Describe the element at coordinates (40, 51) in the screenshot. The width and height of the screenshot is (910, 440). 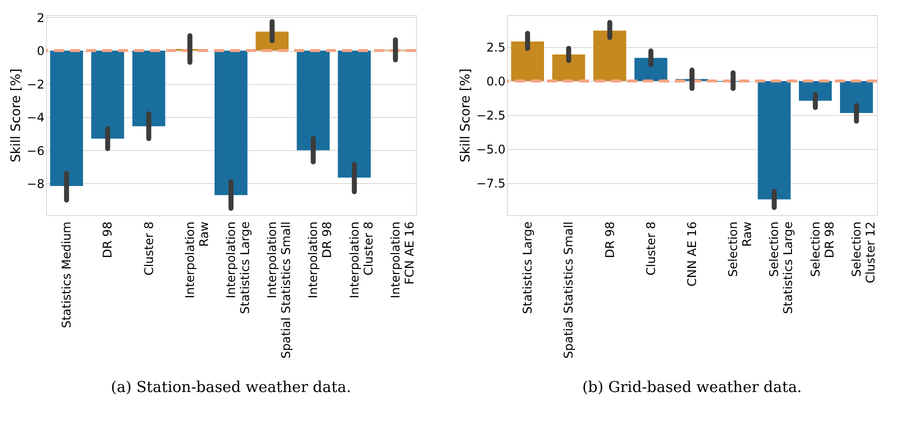
I see `y-tick-label: 0` at that location.